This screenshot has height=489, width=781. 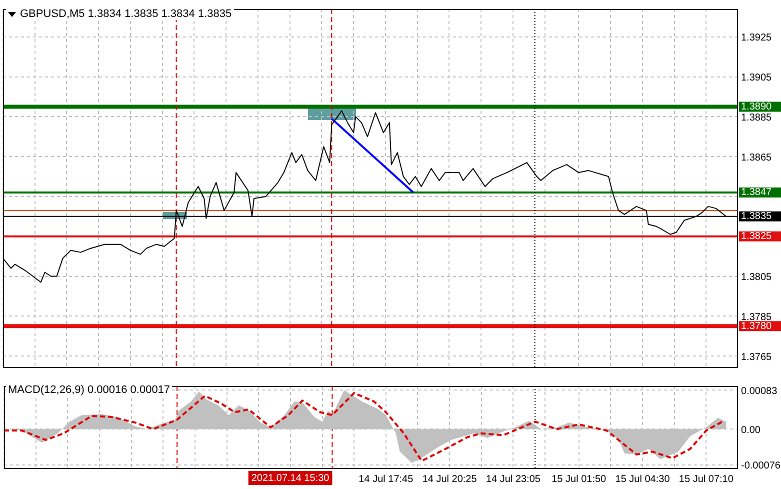 What do you see at coordinates (759, 391) in the screenshot?
I see `y-tick-label: 0.00083` at bounding box center [759, 391].